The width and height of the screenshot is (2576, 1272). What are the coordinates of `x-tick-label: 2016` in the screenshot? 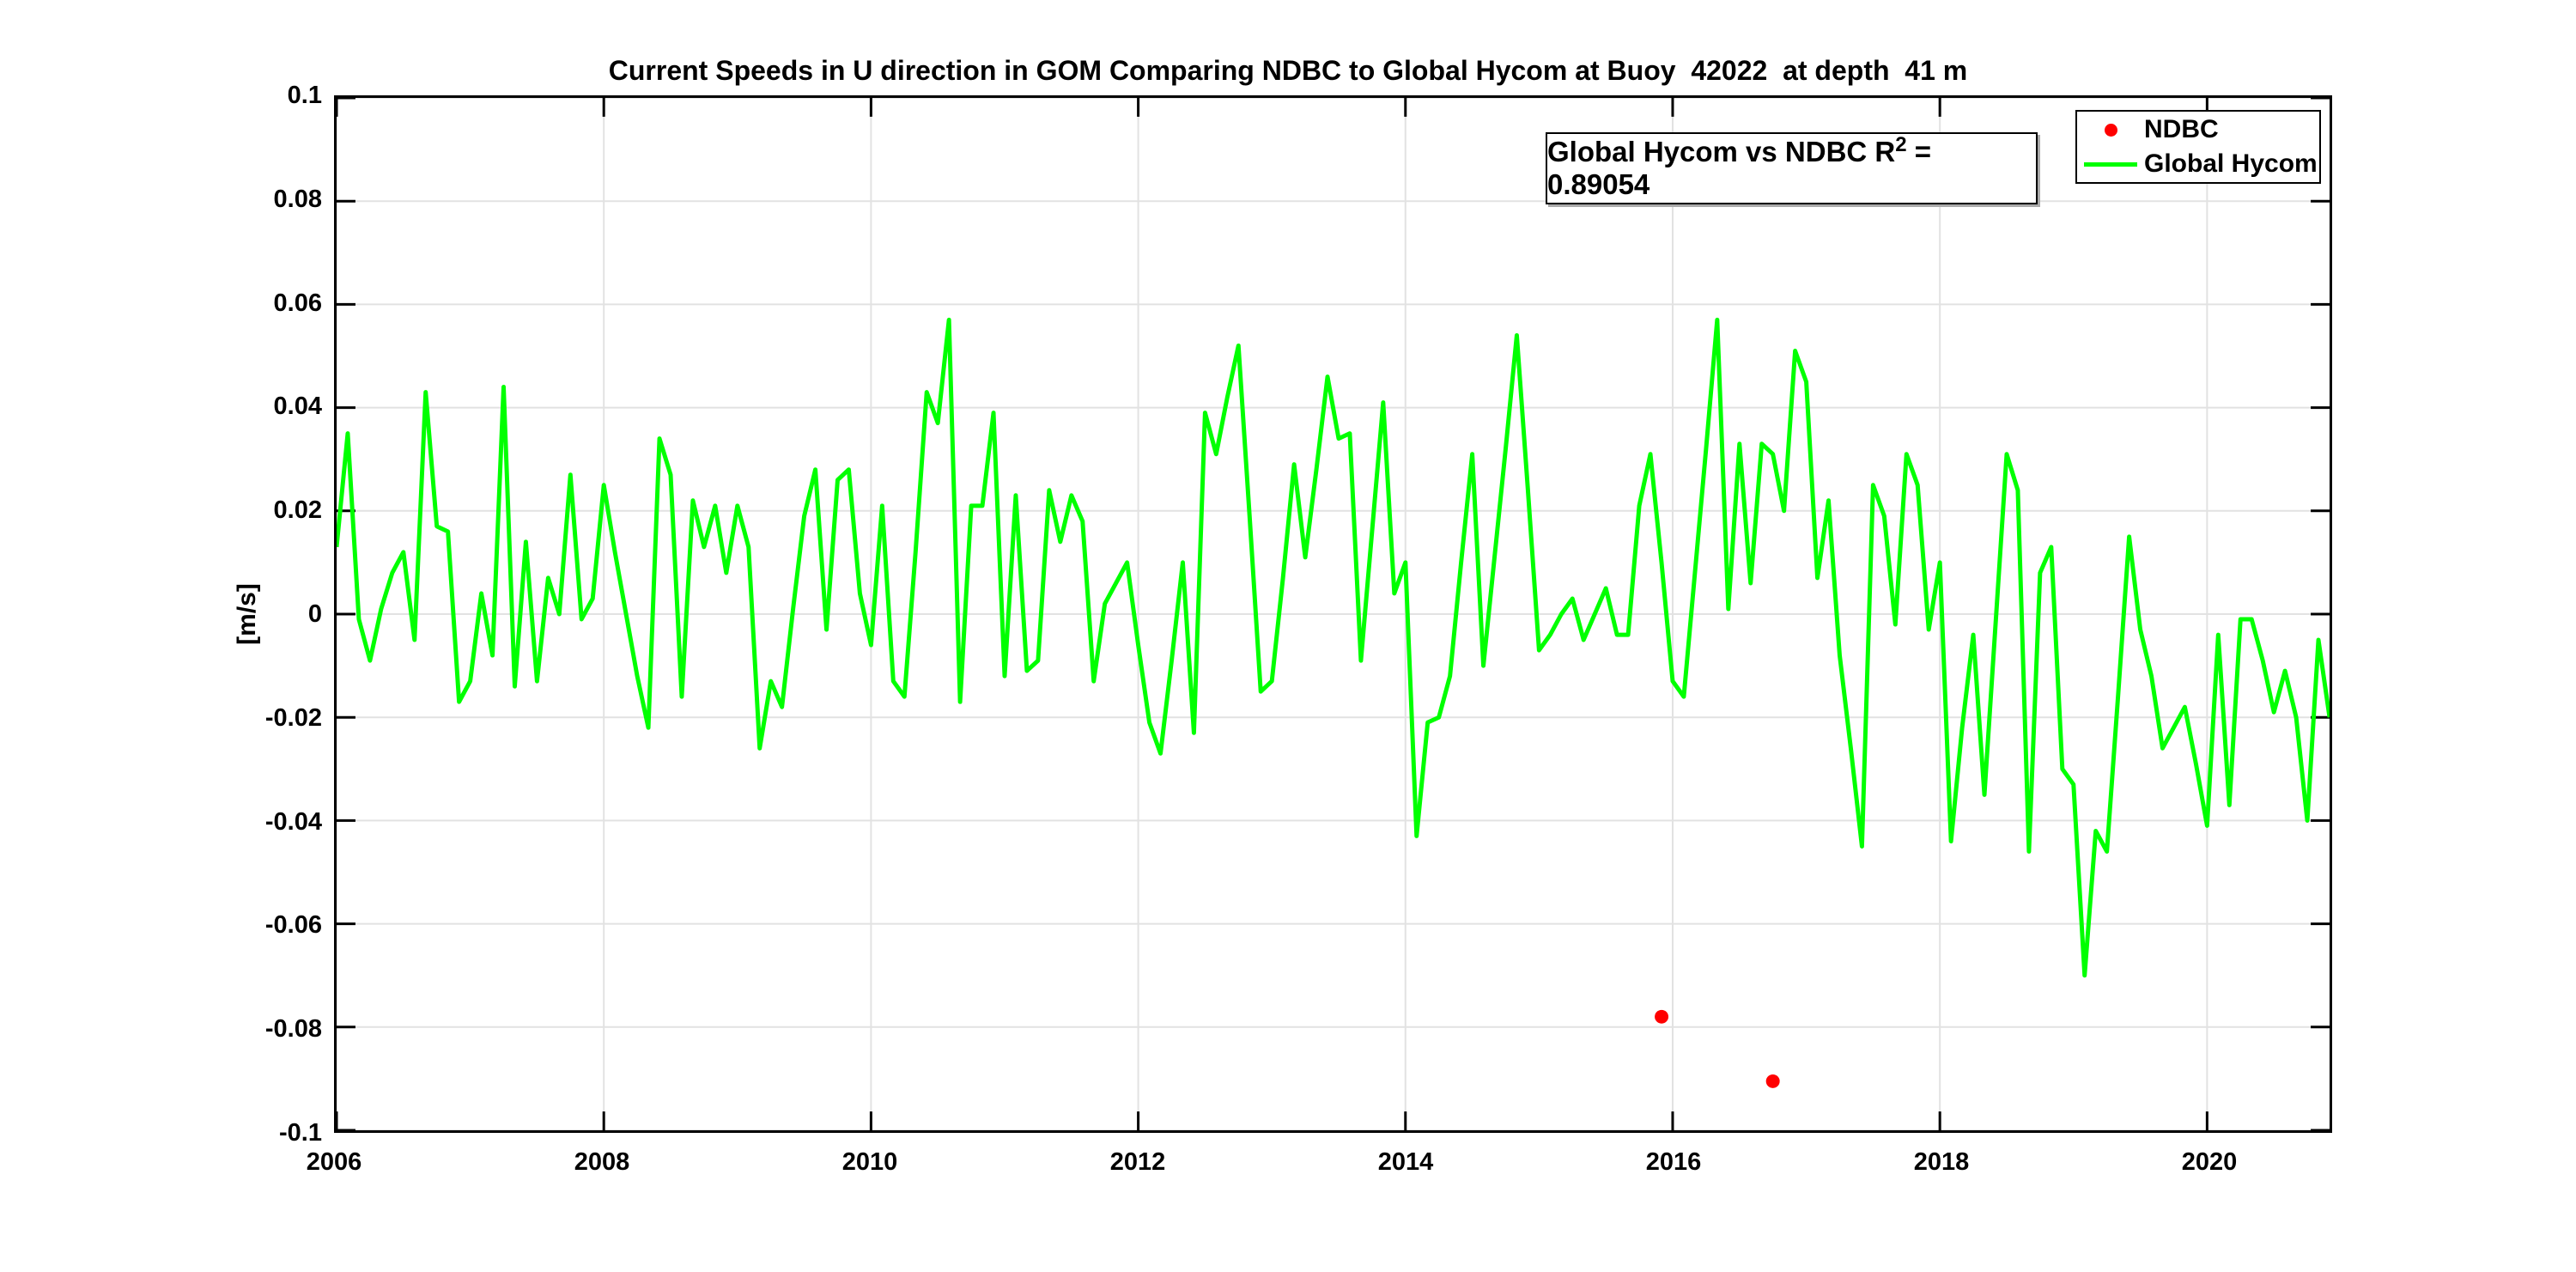 It's located at (1674, 1162).